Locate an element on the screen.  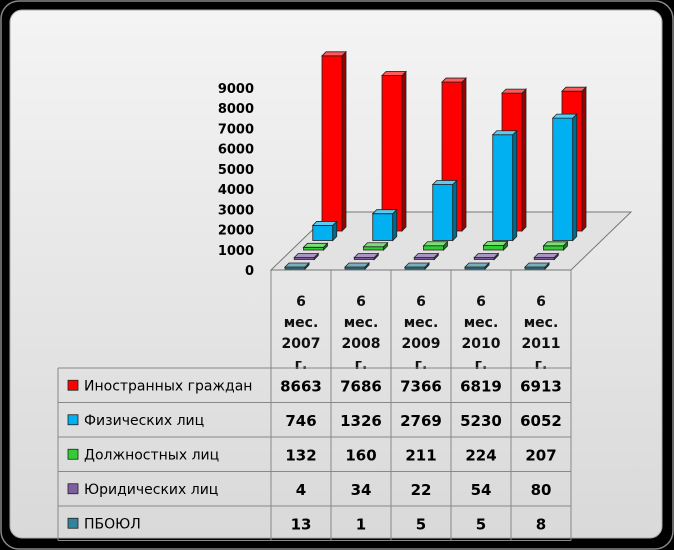
series-name: Физических лиц is located at coordinates (144, 421).